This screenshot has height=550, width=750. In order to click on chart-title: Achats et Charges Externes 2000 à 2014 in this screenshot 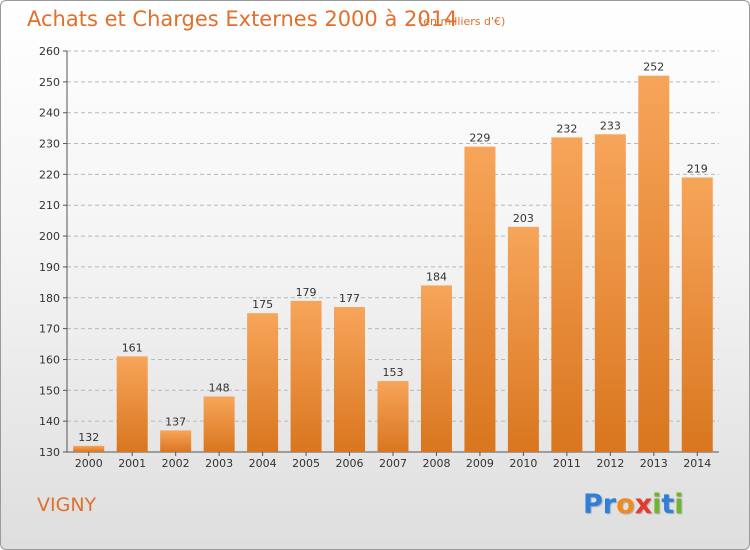, I will do `click(242, 19)`.